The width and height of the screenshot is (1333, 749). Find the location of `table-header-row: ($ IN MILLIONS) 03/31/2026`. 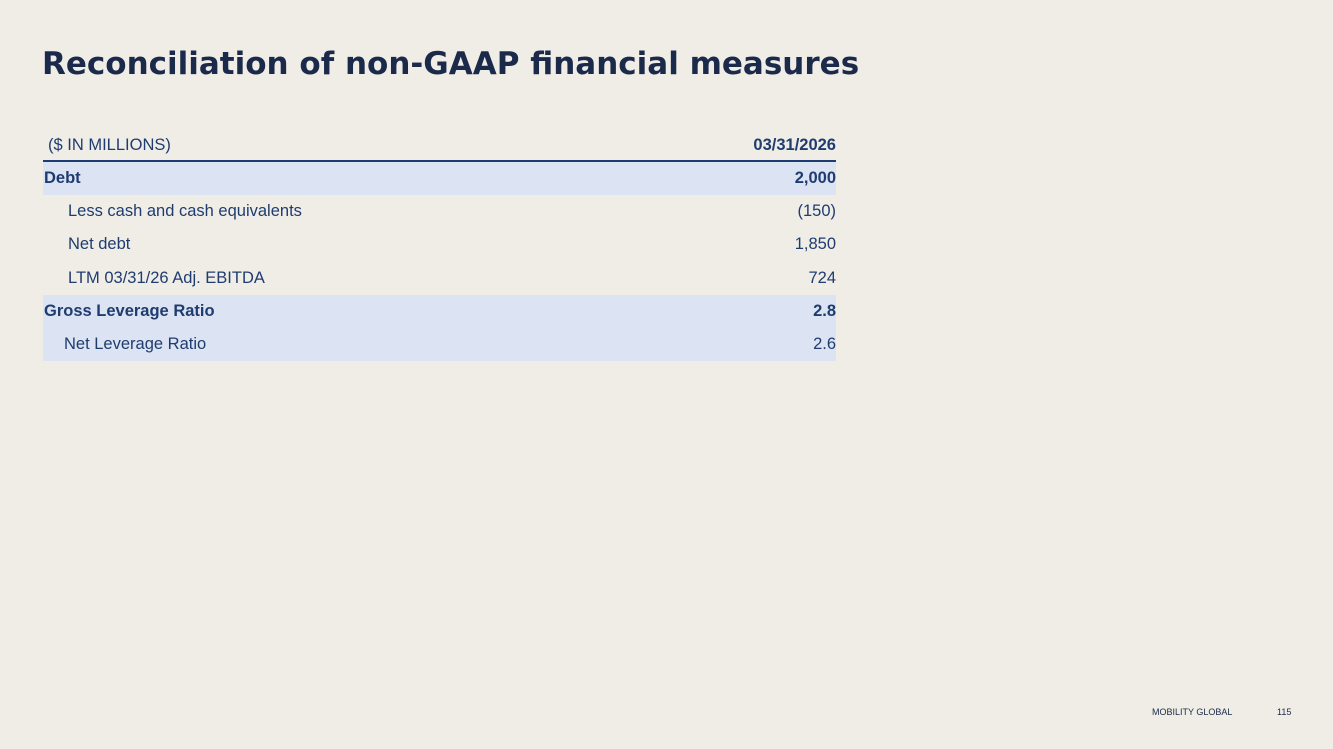

table-header-row: ($ IN MILLIONS) 03/31/2026 is located at coordinates (439, 146).